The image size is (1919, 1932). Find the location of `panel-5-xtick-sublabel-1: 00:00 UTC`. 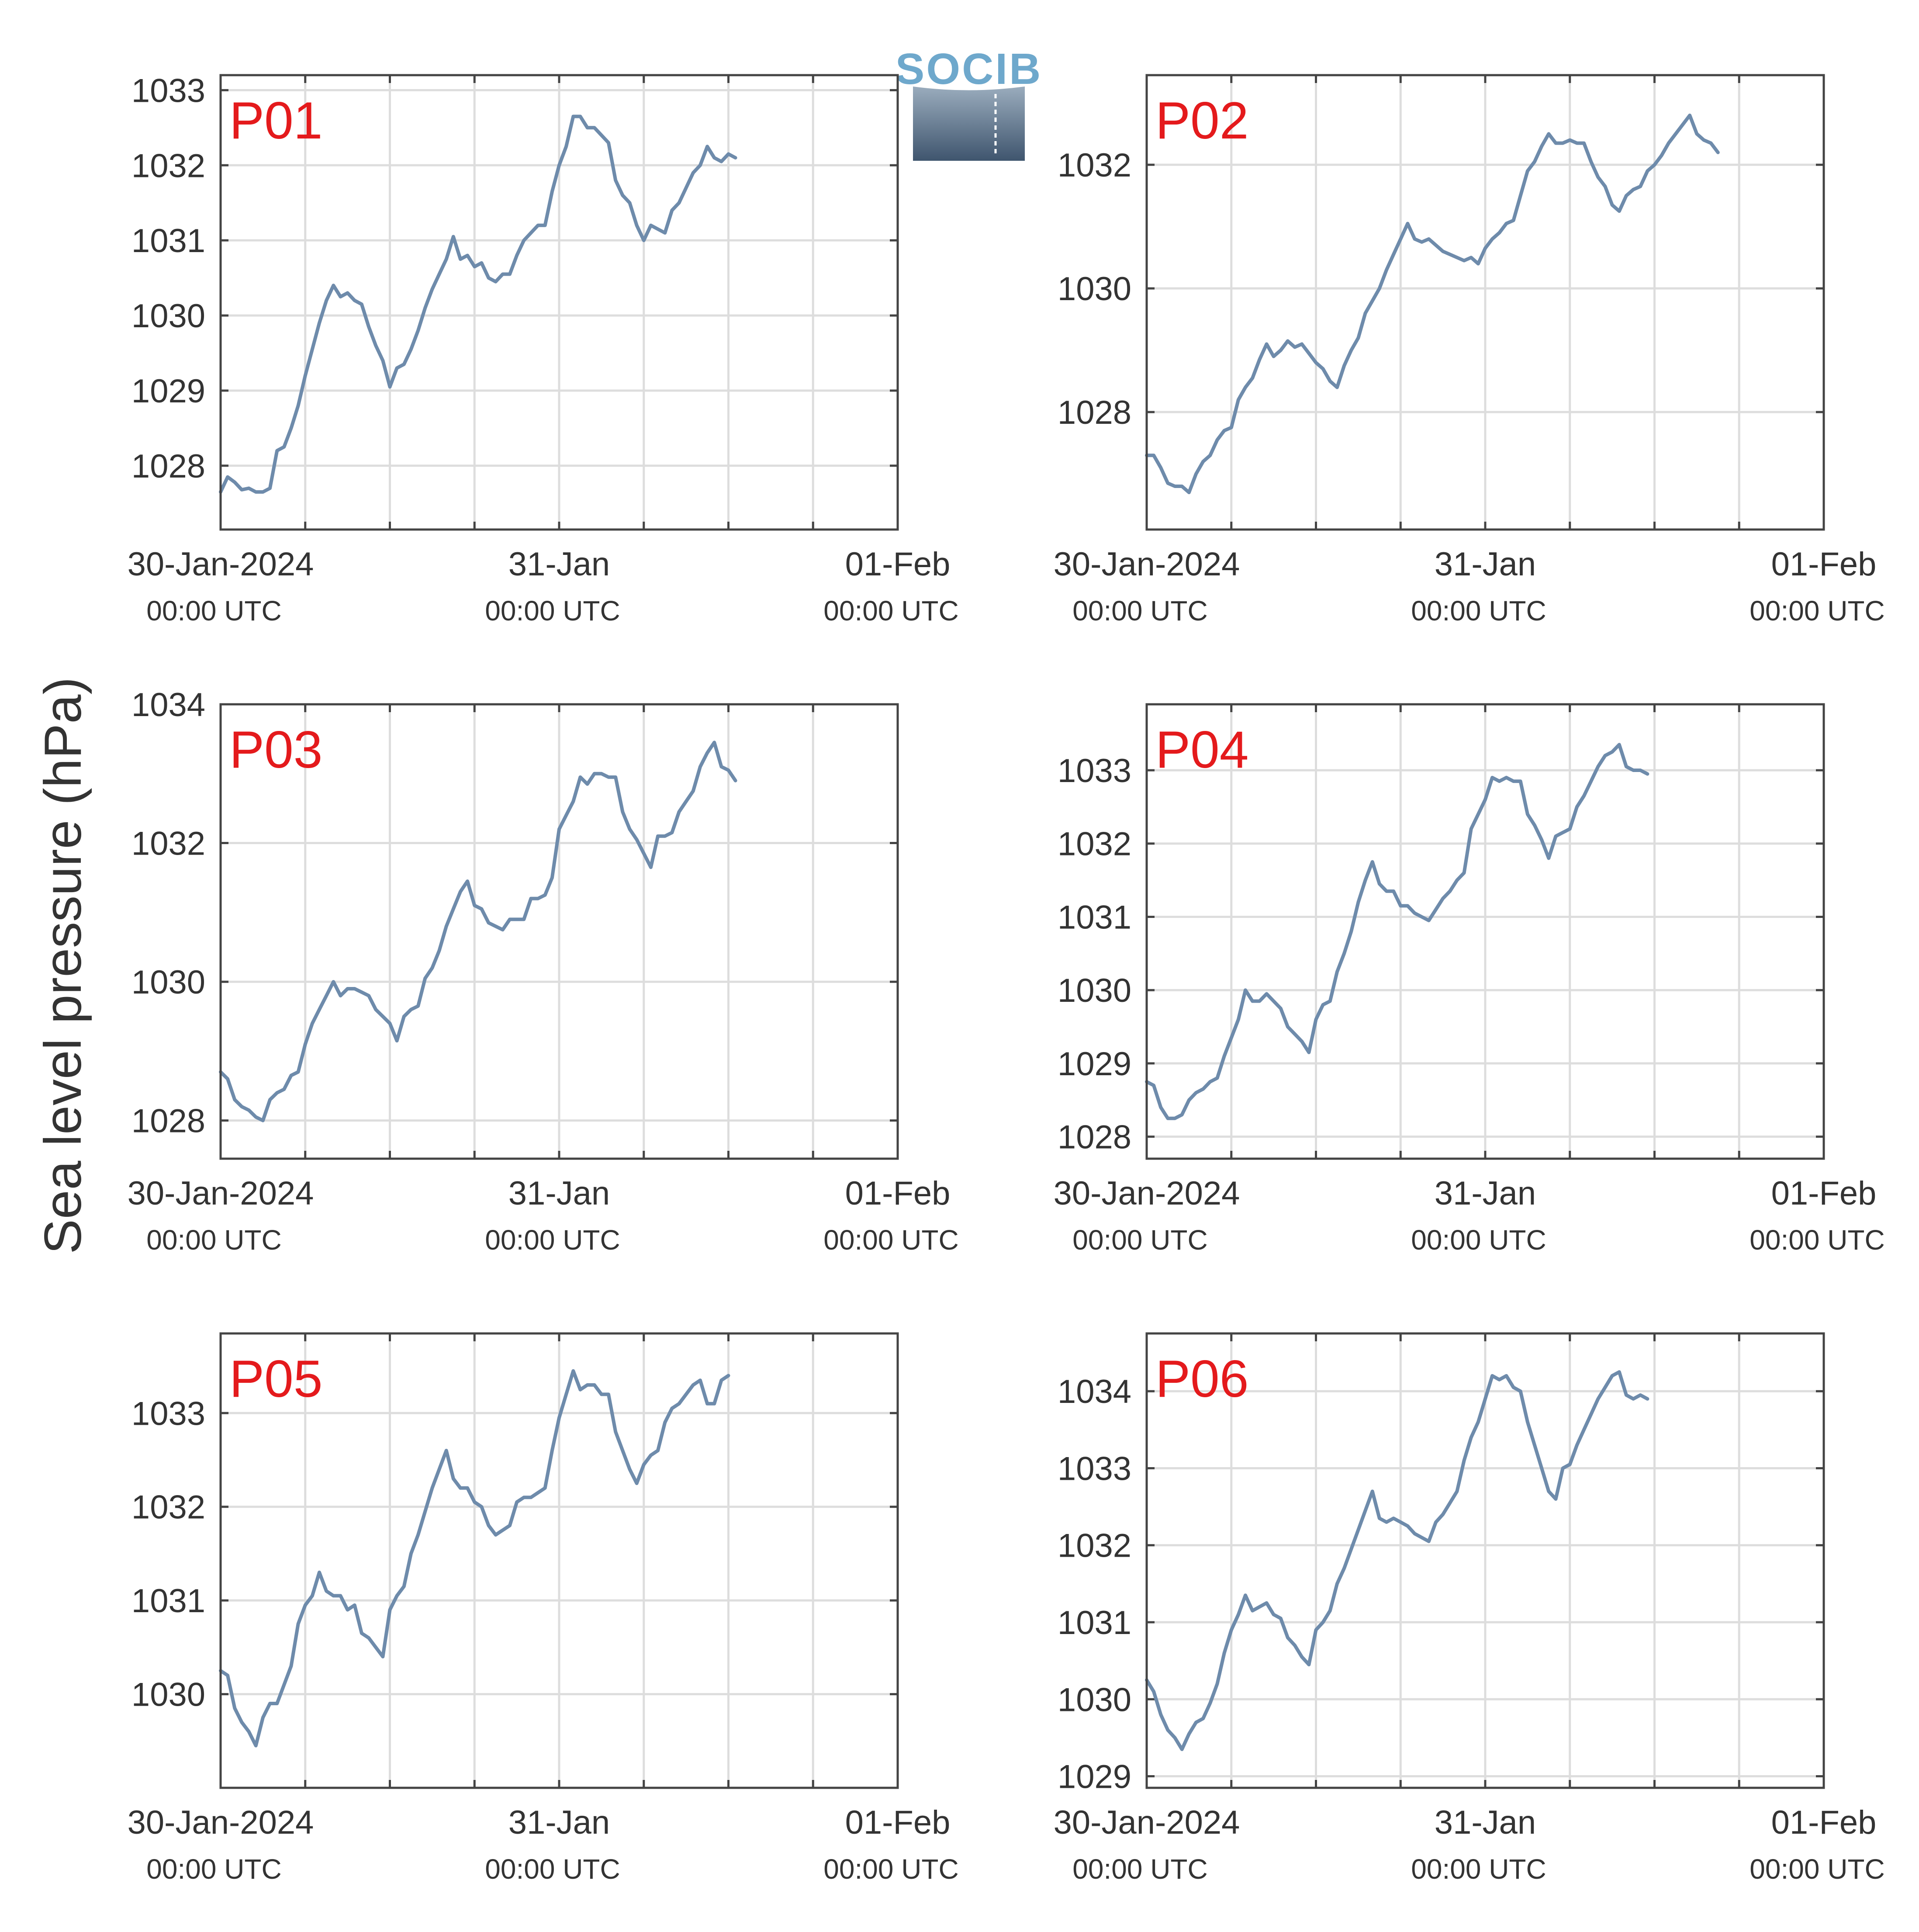

panel-5-xtick-sublabel-1: 00:00 UTC is located at coordinates (552, 1869).